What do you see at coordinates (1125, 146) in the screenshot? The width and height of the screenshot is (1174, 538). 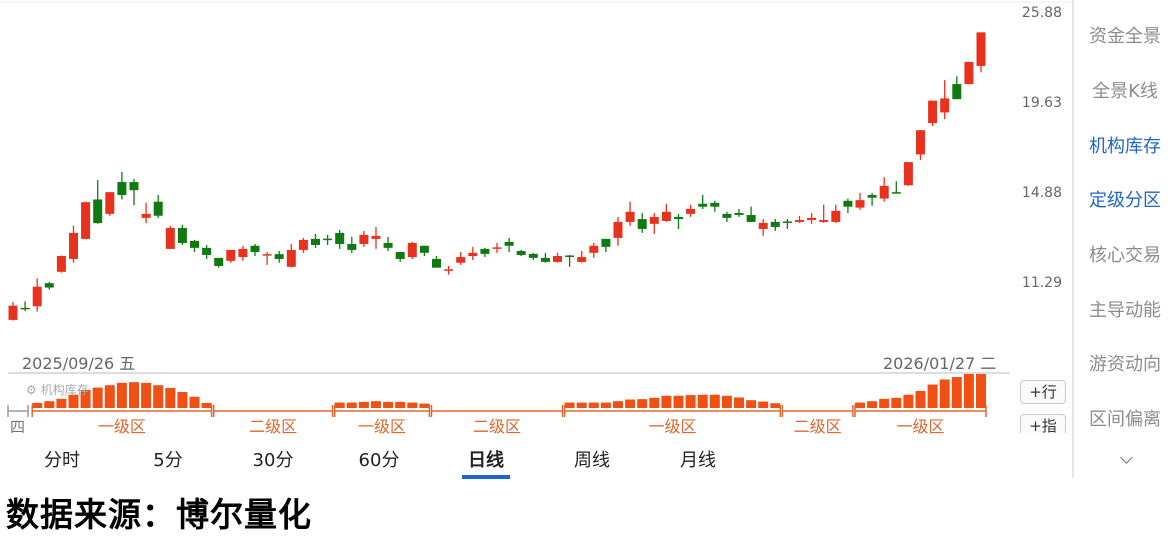 I see `sidebar-item-institution-inventory: 机构库存` at bounding box center [1125, 146].